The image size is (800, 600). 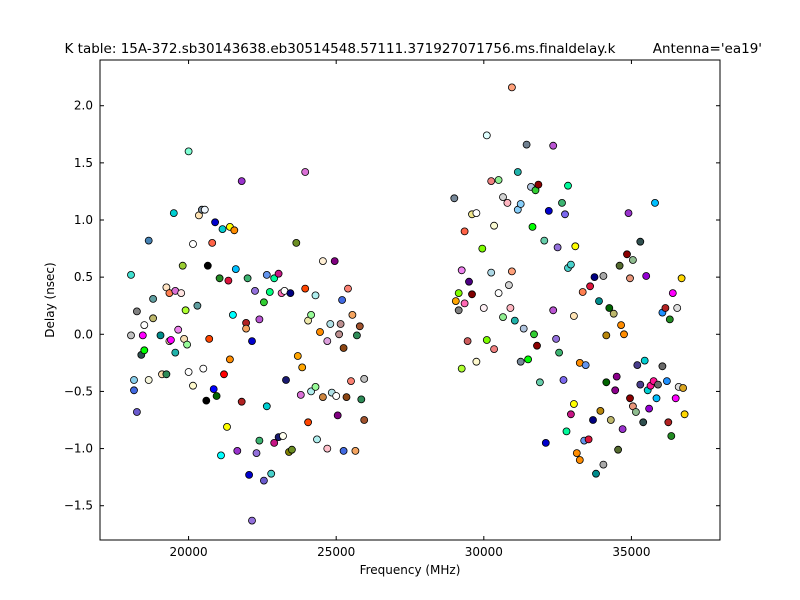 I want to click on y-tick-label: 2.0, so click(x=83, y=106).